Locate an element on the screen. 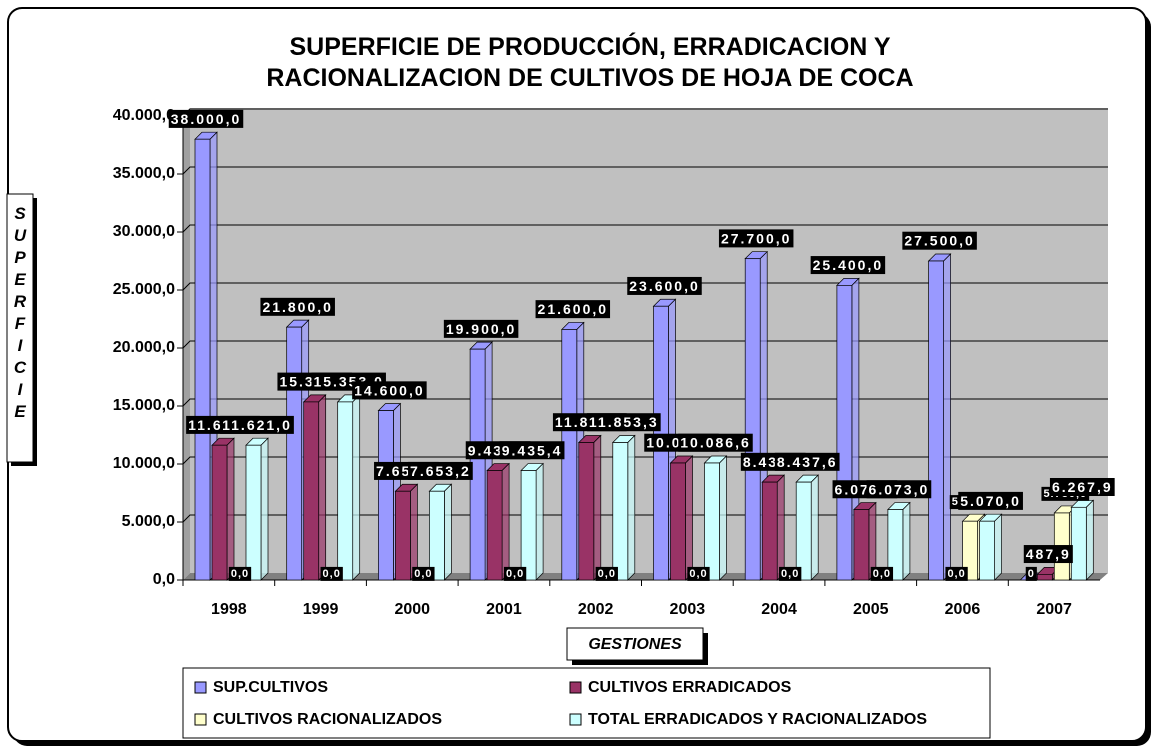 This screenshot has height=751, width=1158. data-label: 27.700,0 is located at coordinates (756, 238).